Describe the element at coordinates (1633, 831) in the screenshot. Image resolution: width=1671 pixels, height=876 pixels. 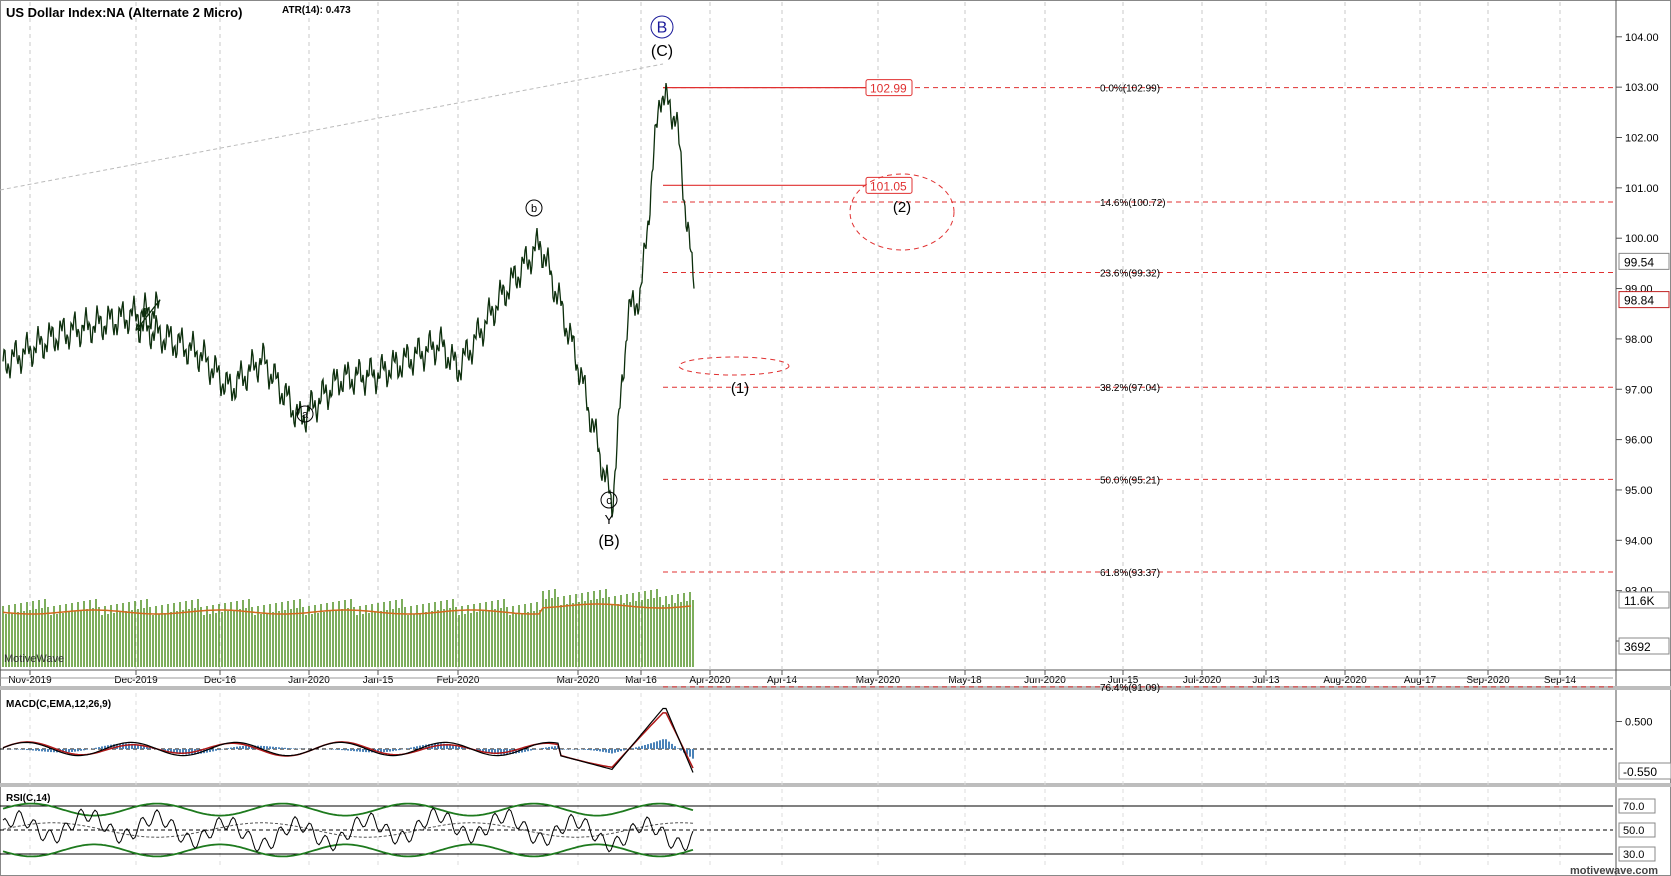
I see `rsi-level-label: 50.0` at that location.